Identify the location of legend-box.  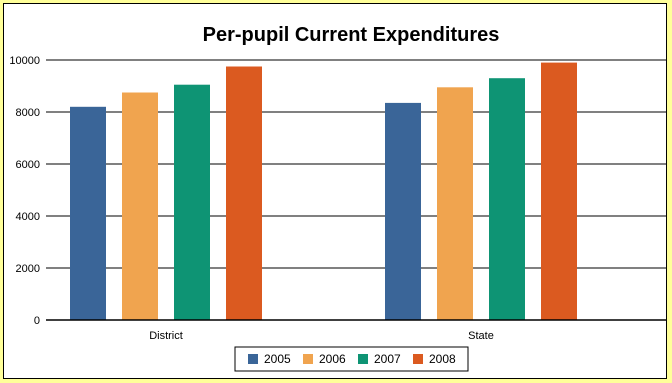
(351, 359).